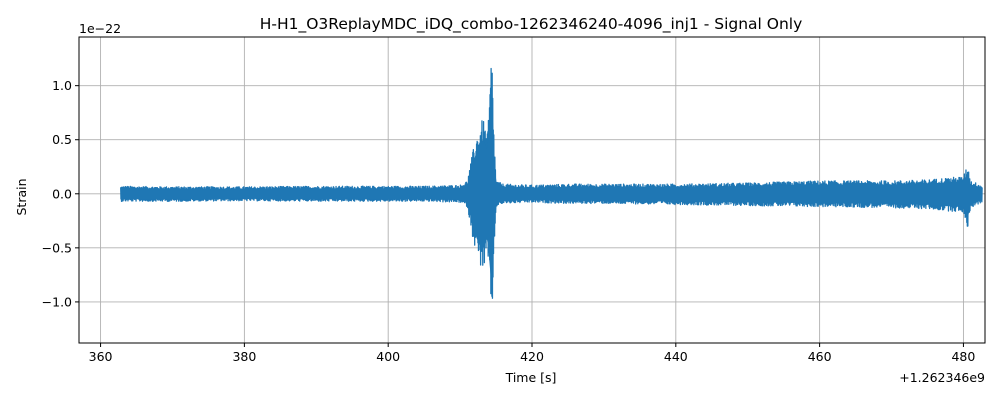 Image resolution: width=1000 pixels, height=400 pixels. What do you see at coordinates (820, 356) in the screenshot?
I see `x-tick-label: 460` at bounding box center [820, 356].